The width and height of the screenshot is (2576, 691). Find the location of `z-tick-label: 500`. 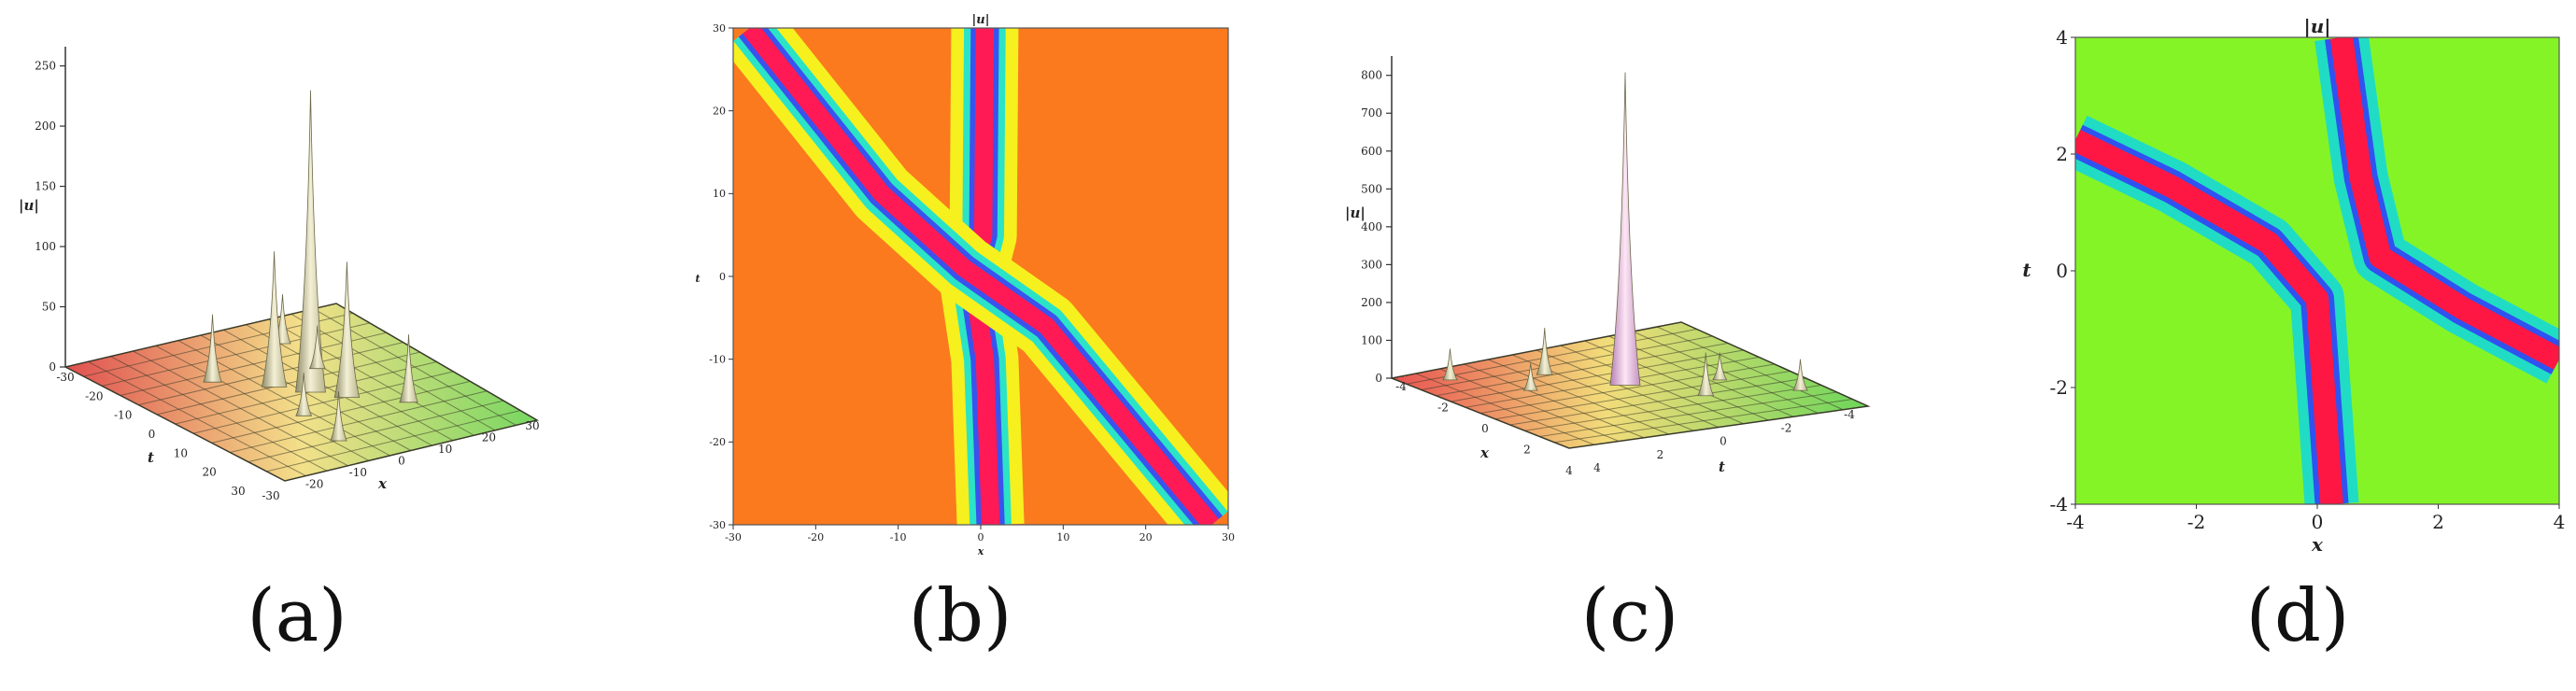

z-tick-label: 500 is located at coordinates (1371, 188).